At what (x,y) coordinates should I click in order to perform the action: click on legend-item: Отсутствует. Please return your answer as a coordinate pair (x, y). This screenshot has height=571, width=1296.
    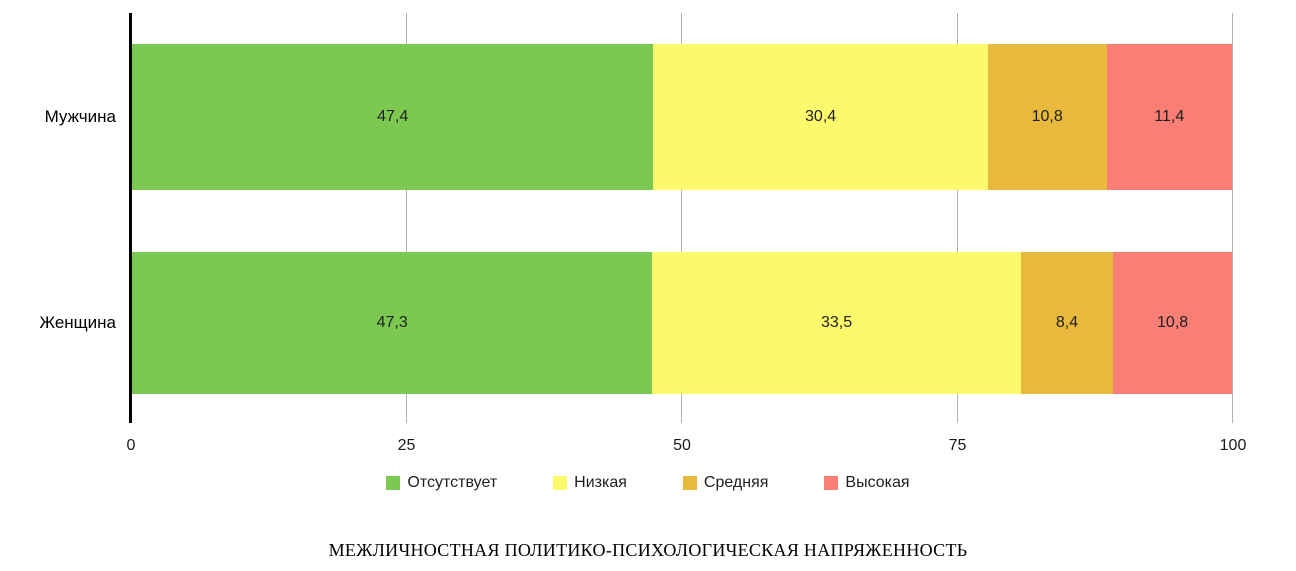
    Looking at the image, I should click on (441, 483).